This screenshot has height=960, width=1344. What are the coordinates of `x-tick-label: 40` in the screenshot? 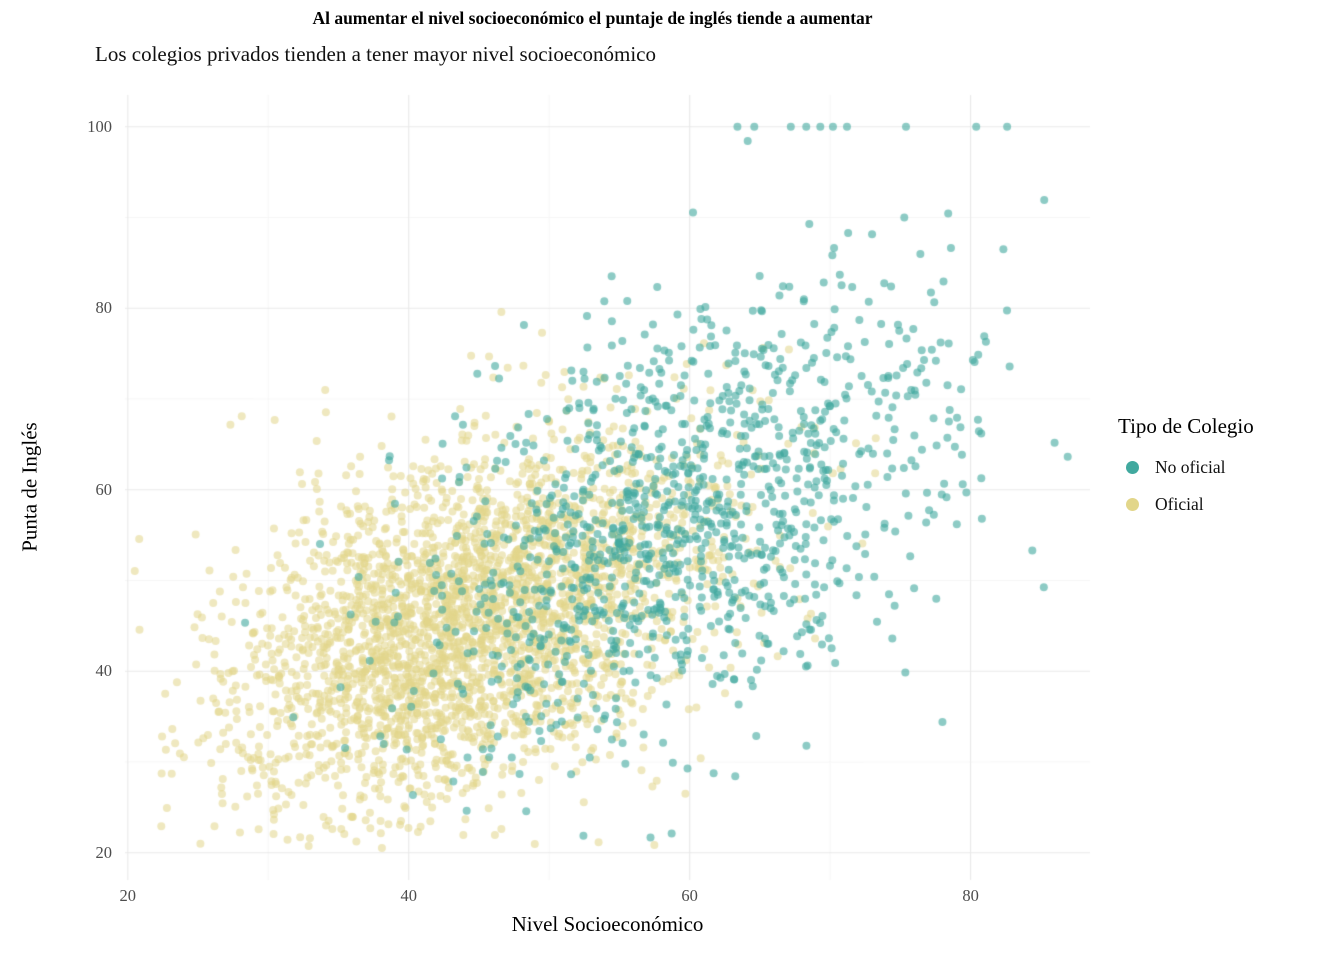 It's located at (408, 895).